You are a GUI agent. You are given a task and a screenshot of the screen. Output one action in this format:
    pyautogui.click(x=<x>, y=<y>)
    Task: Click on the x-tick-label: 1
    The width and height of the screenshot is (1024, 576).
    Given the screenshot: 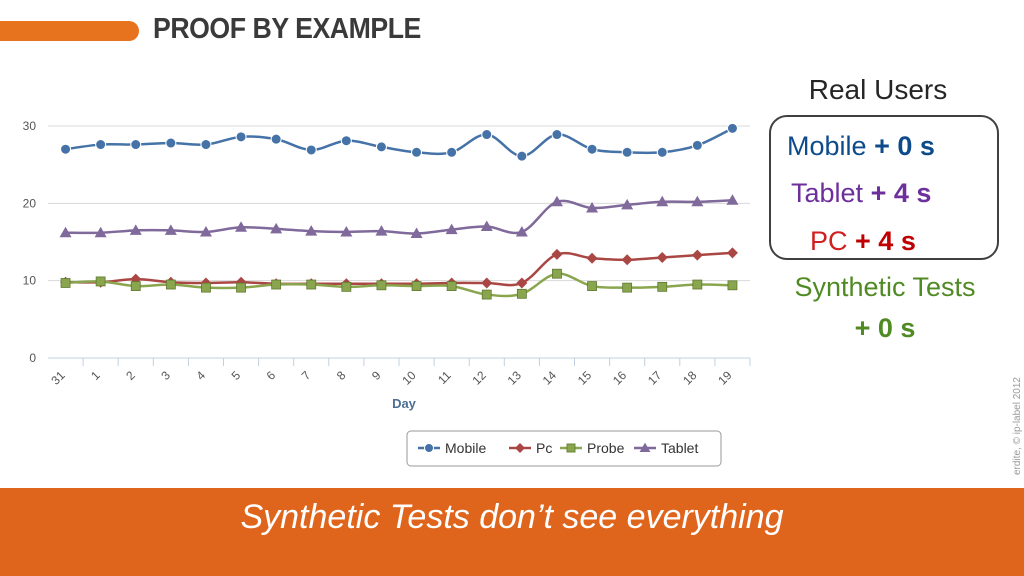 What is the action you would take?
    pyautogui.click(x=95, y=375)
    